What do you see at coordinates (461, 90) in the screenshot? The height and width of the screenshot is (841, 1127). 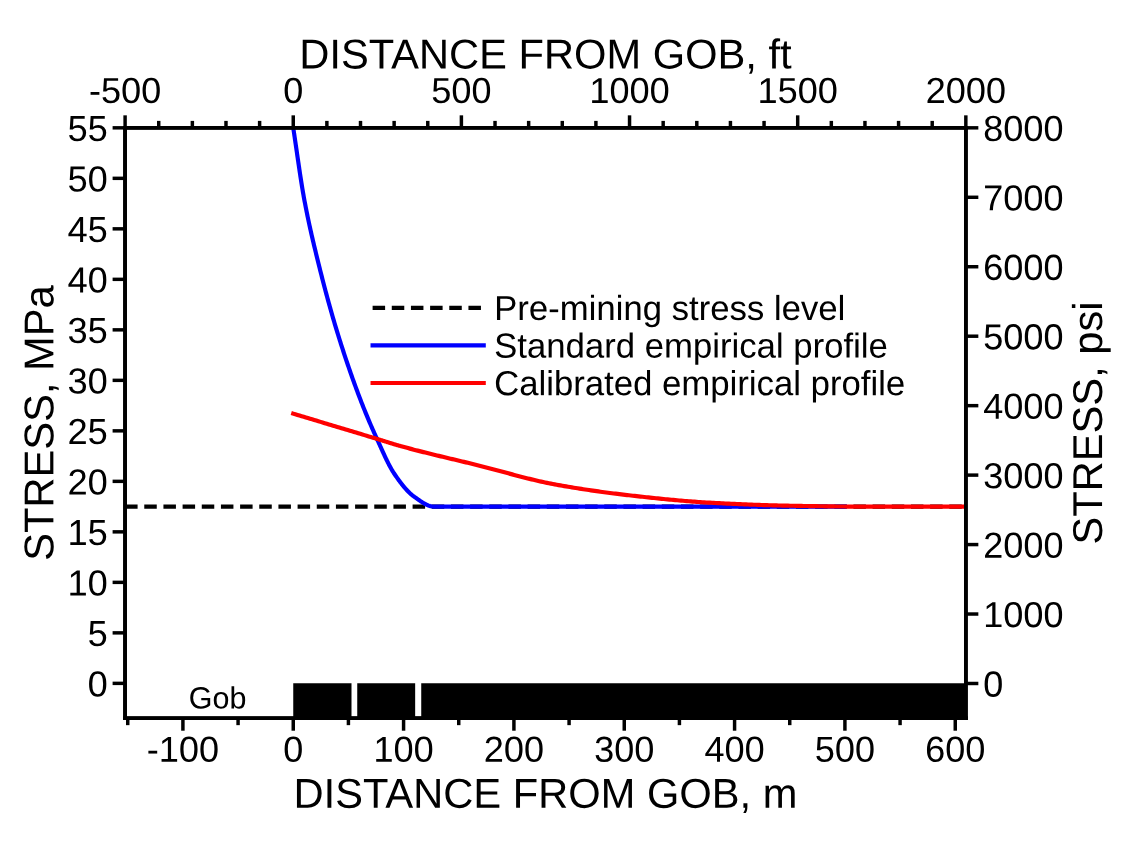 I see `x2-tick-label: 500` at bounding box center [461, 90].